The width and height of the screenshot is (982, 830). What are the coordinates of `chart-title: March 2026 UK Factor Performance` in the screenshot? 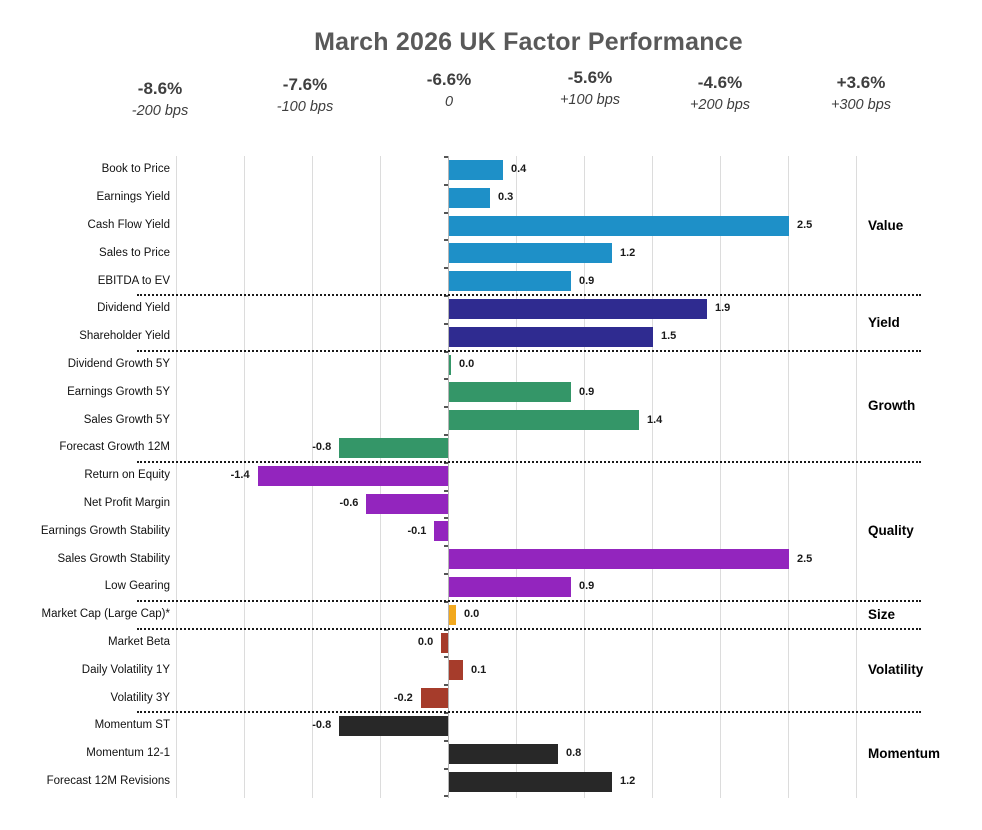 It's located at (528, 42).